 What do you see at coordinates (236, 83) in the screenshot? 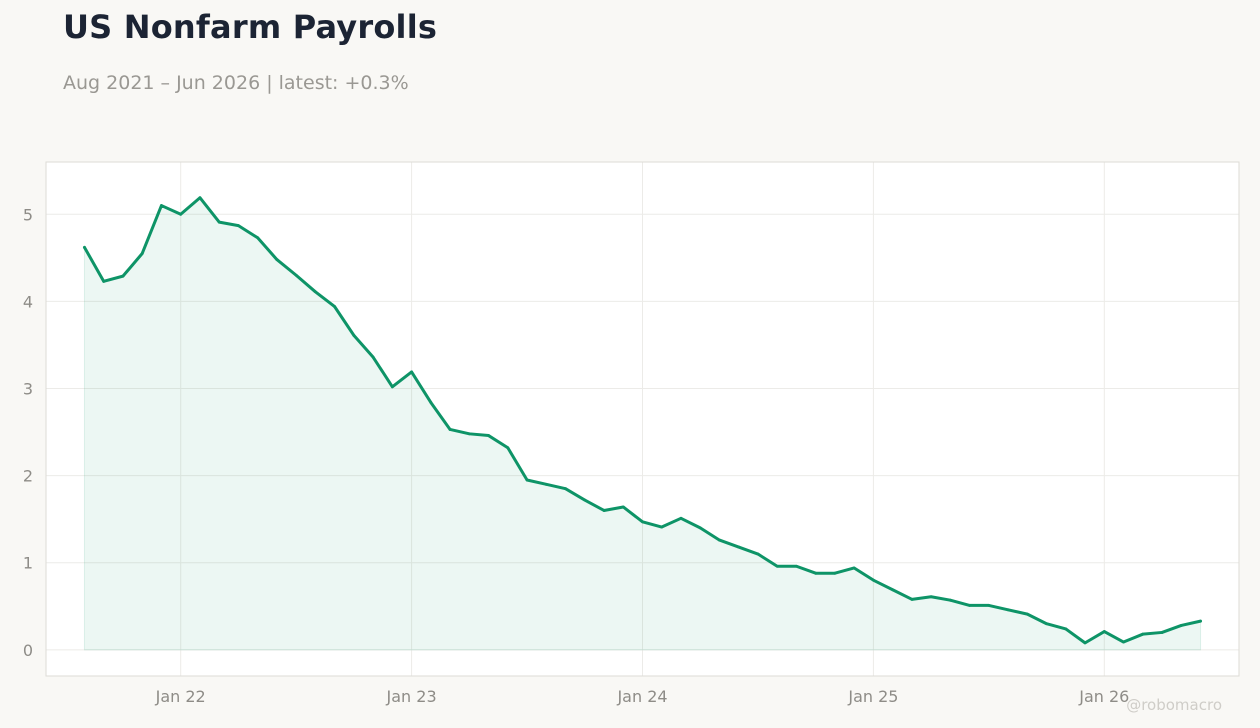
I see `chart-subtitle: Aug 2021 – Jun 2026 | latest: +0.3%` at bounding box center [236, 83].